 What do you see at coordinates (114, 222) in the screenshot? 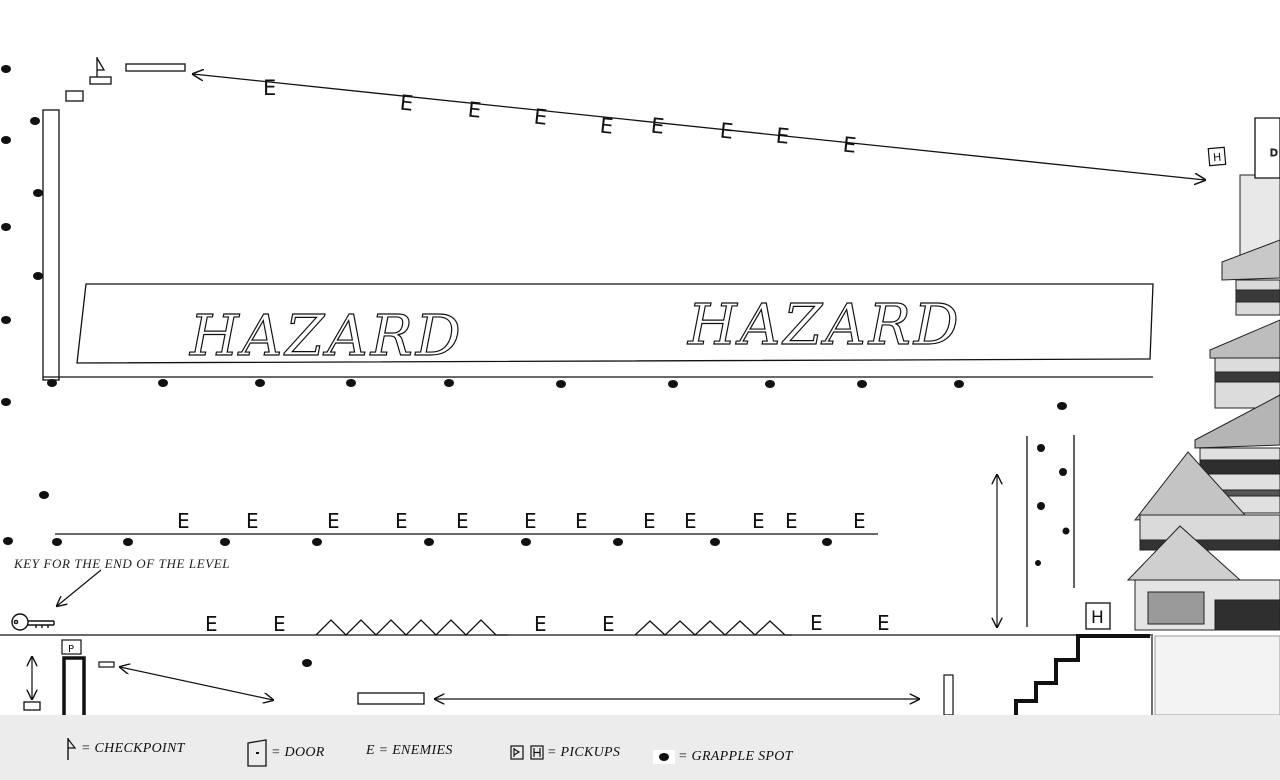
I see `top-left-structures` at bounding box center [114, 222].